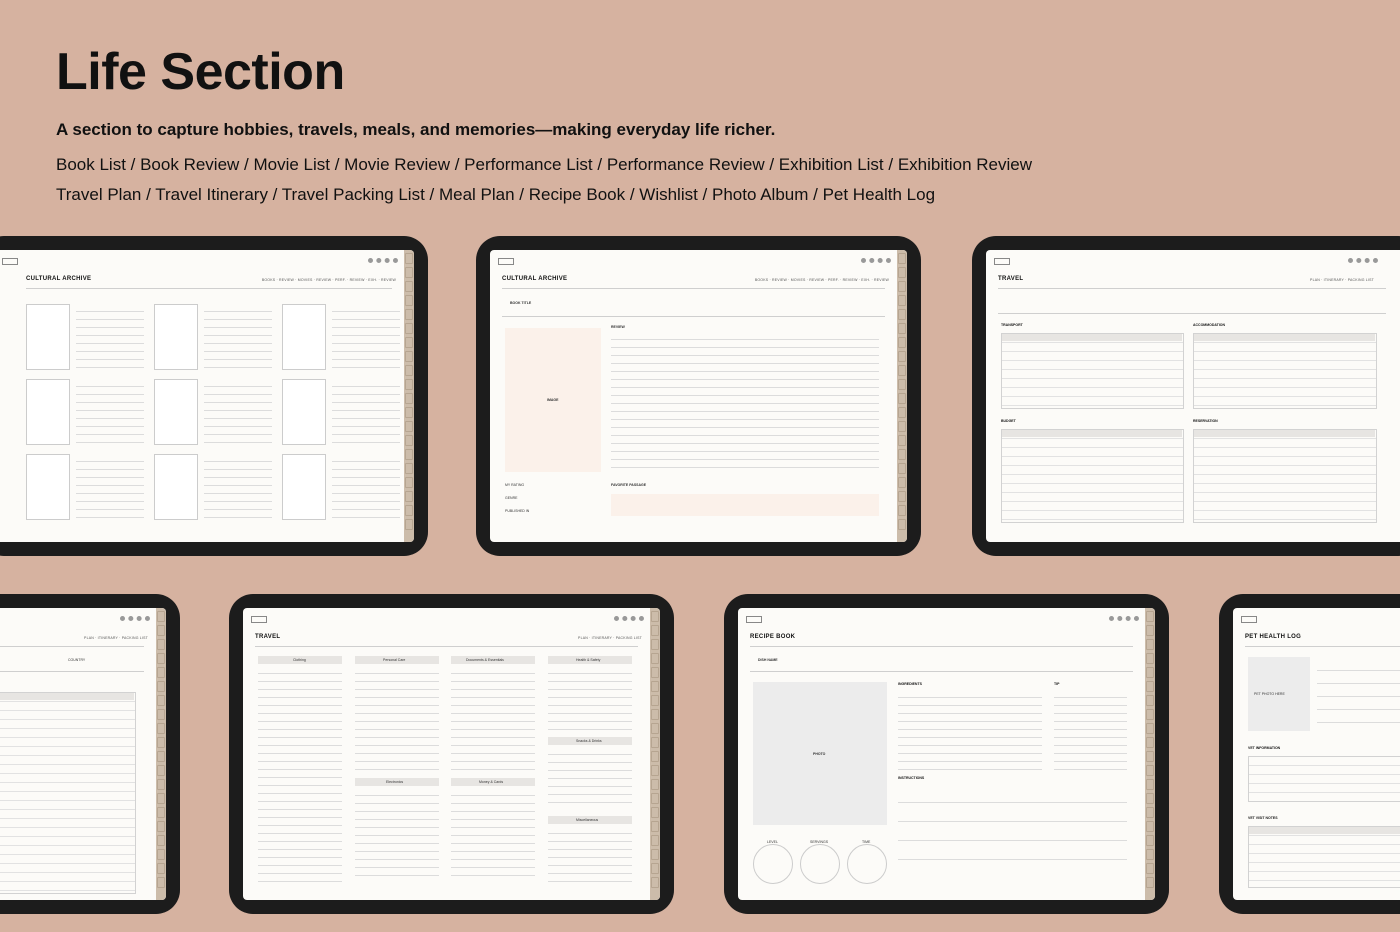  What do you see at coordinates (1205, 421) in the screenshot?
I see `reservation-label: RESERVATION` at bounding box center [1205, 421].